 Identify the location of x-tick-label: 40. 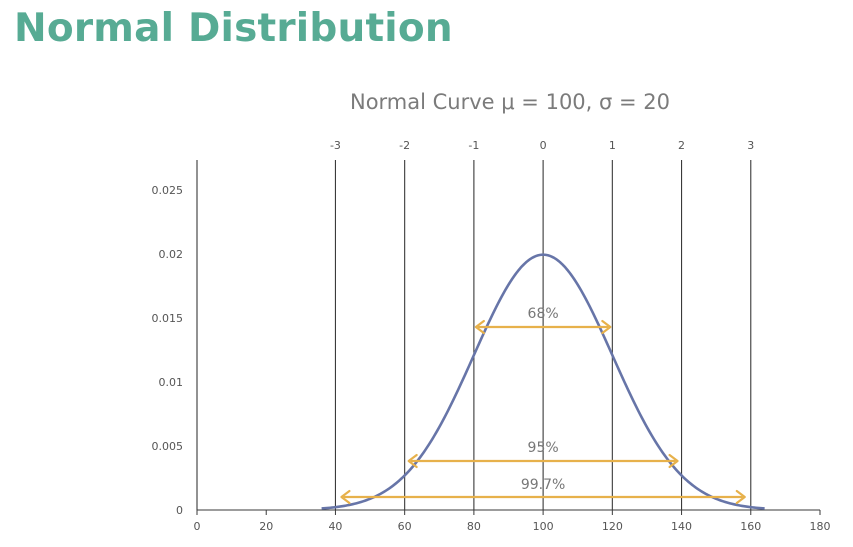
(335, 526).